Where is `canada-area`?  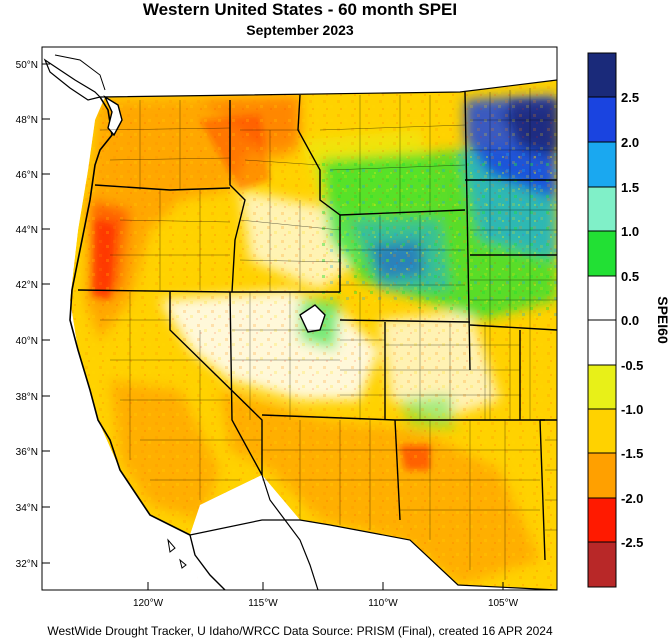 canada-area is located at coordinates (328, 72).